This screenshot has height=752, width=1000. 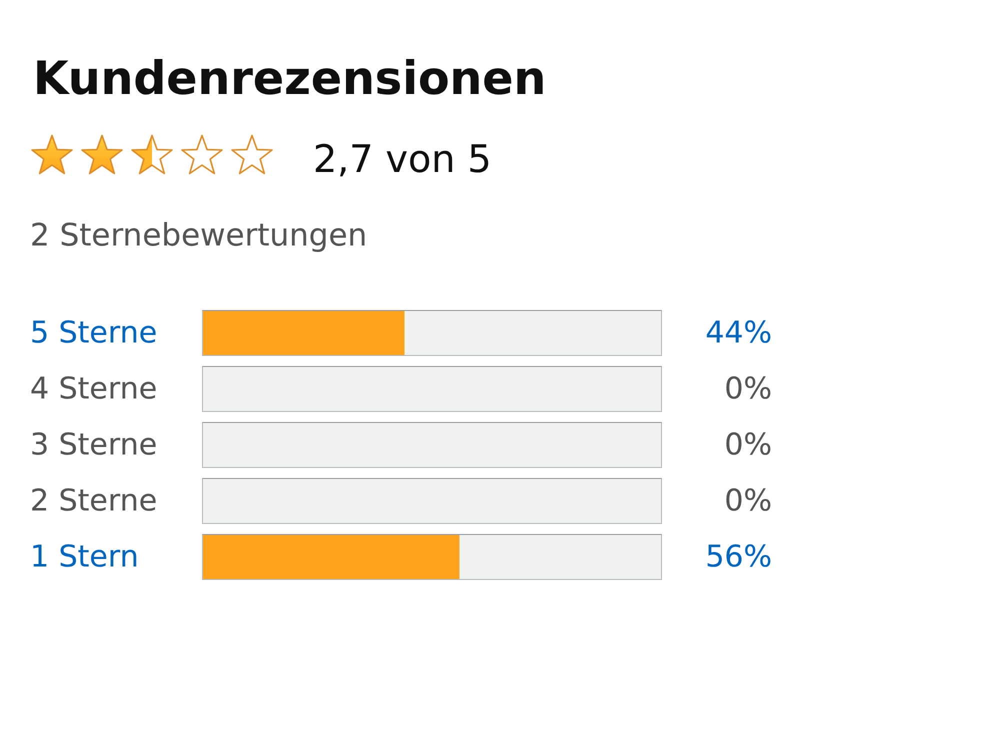 What do you see at coordinates (289, 78) in the screenshot?
I see `chart-title: Kundenrezensionen` at bounding box center [289, 78].